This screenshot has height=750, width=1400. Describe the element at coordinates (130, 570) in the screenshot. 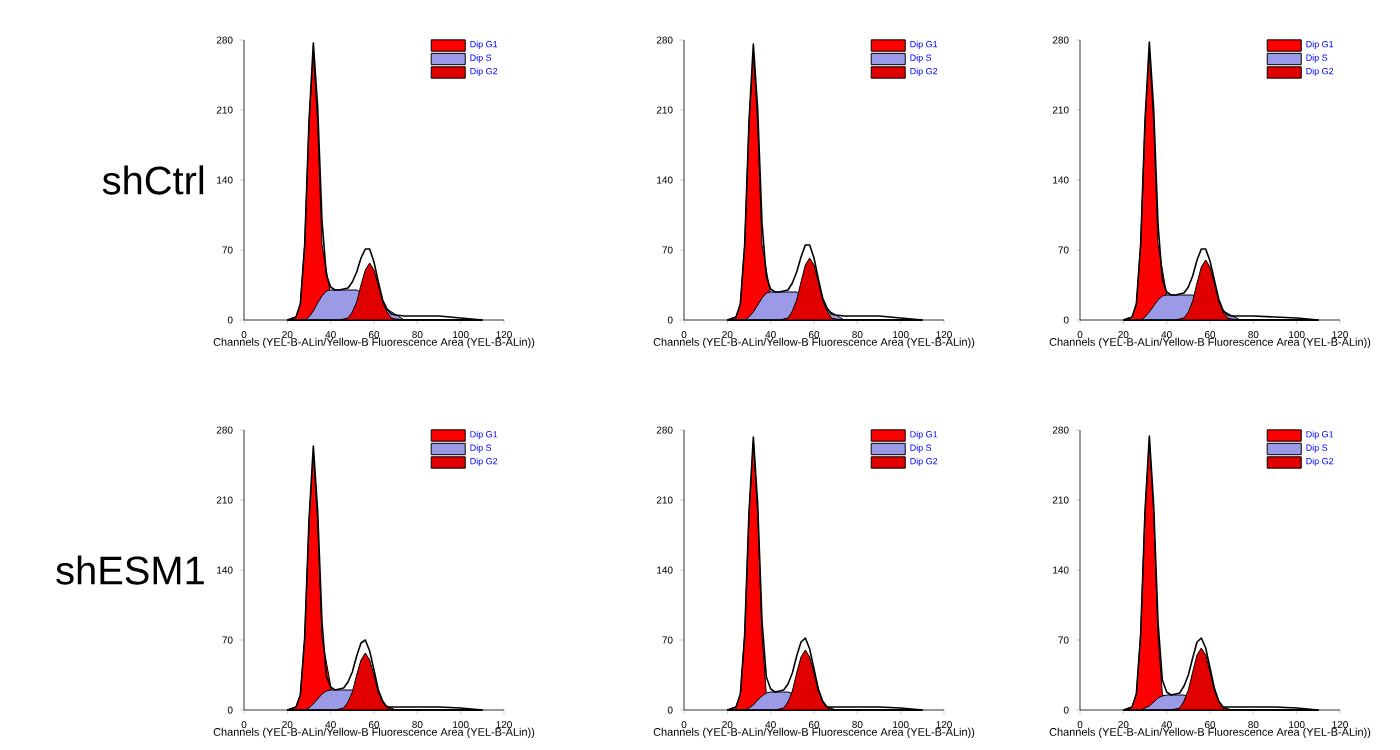

I see `text: shESM1` at that location.